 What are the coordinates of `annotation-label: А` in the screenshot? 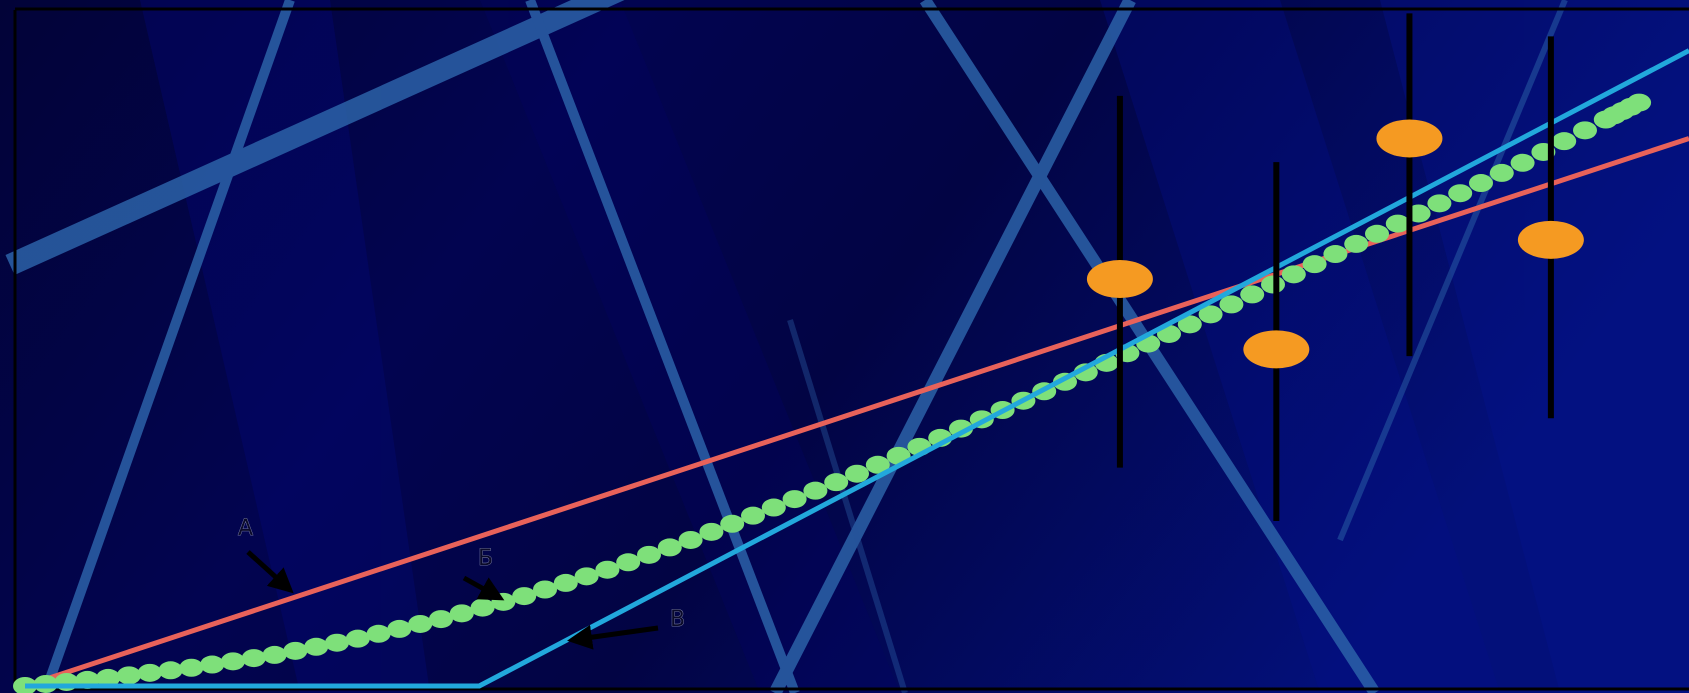 It's located at (245, 528).